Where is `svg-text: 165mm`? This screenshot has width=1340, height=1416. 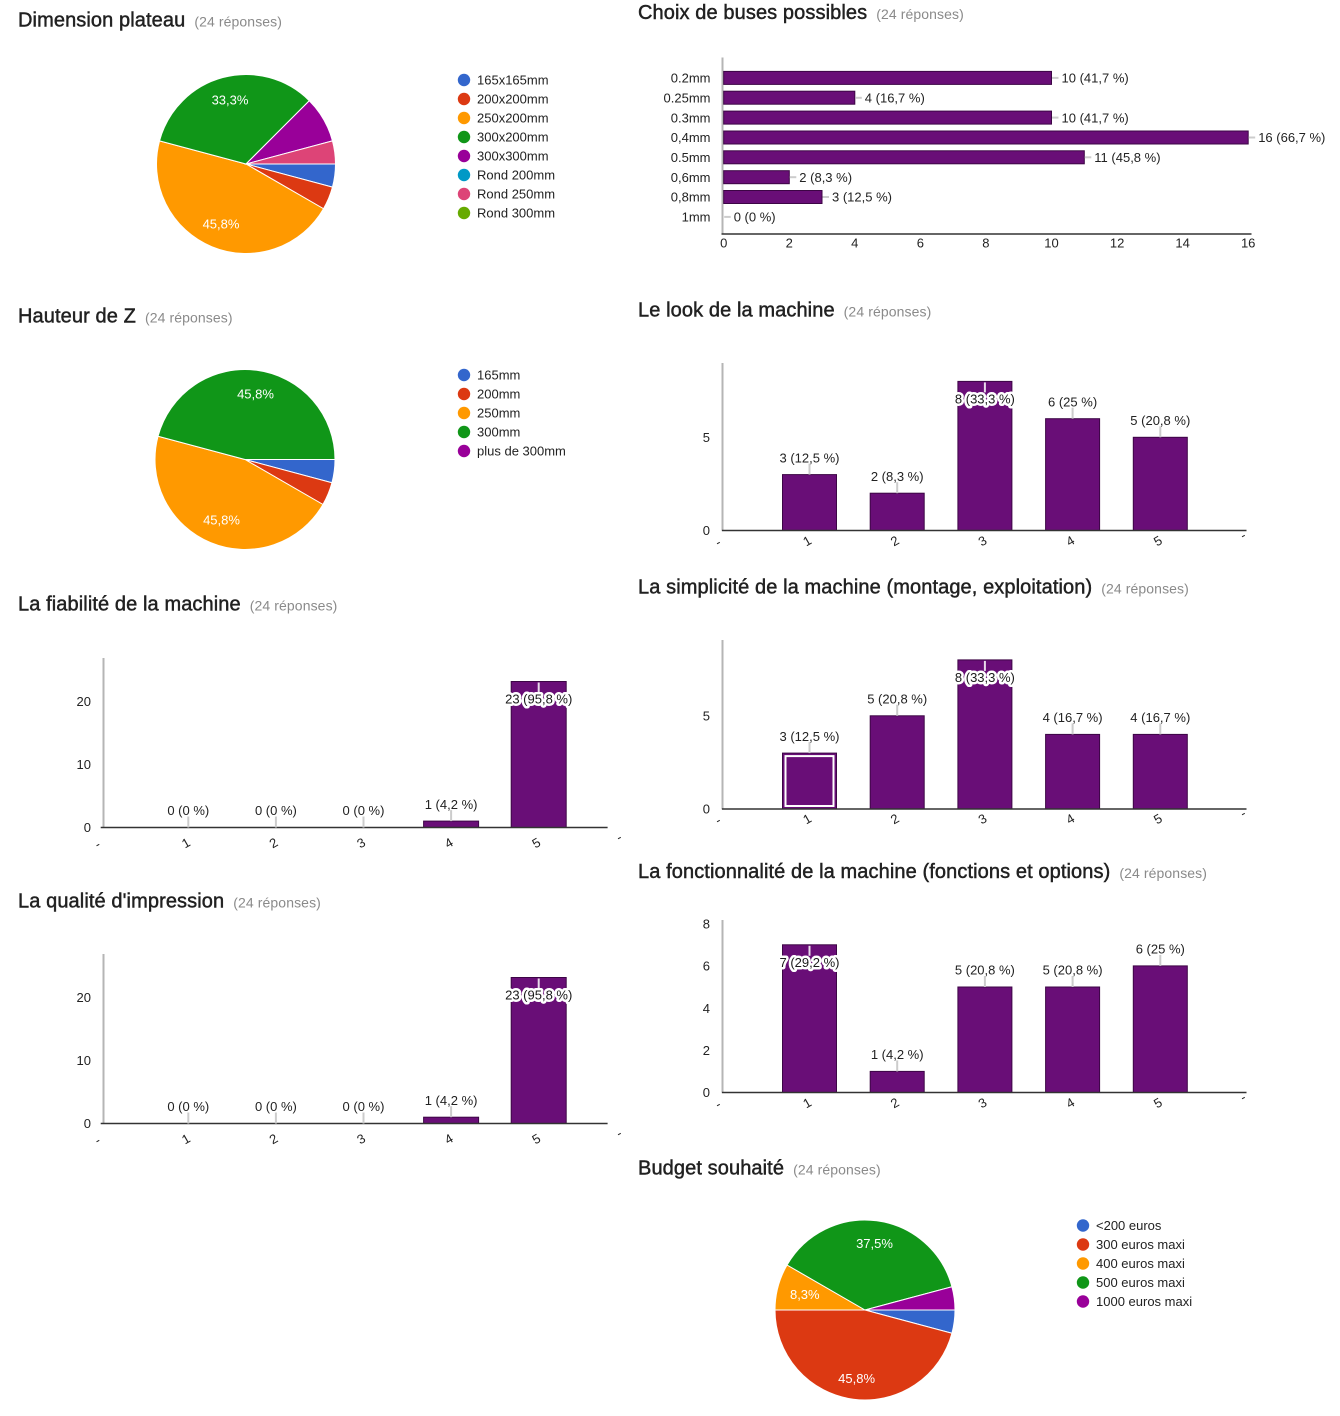
svg-text: 165mm is located at coordinates (498, 375).